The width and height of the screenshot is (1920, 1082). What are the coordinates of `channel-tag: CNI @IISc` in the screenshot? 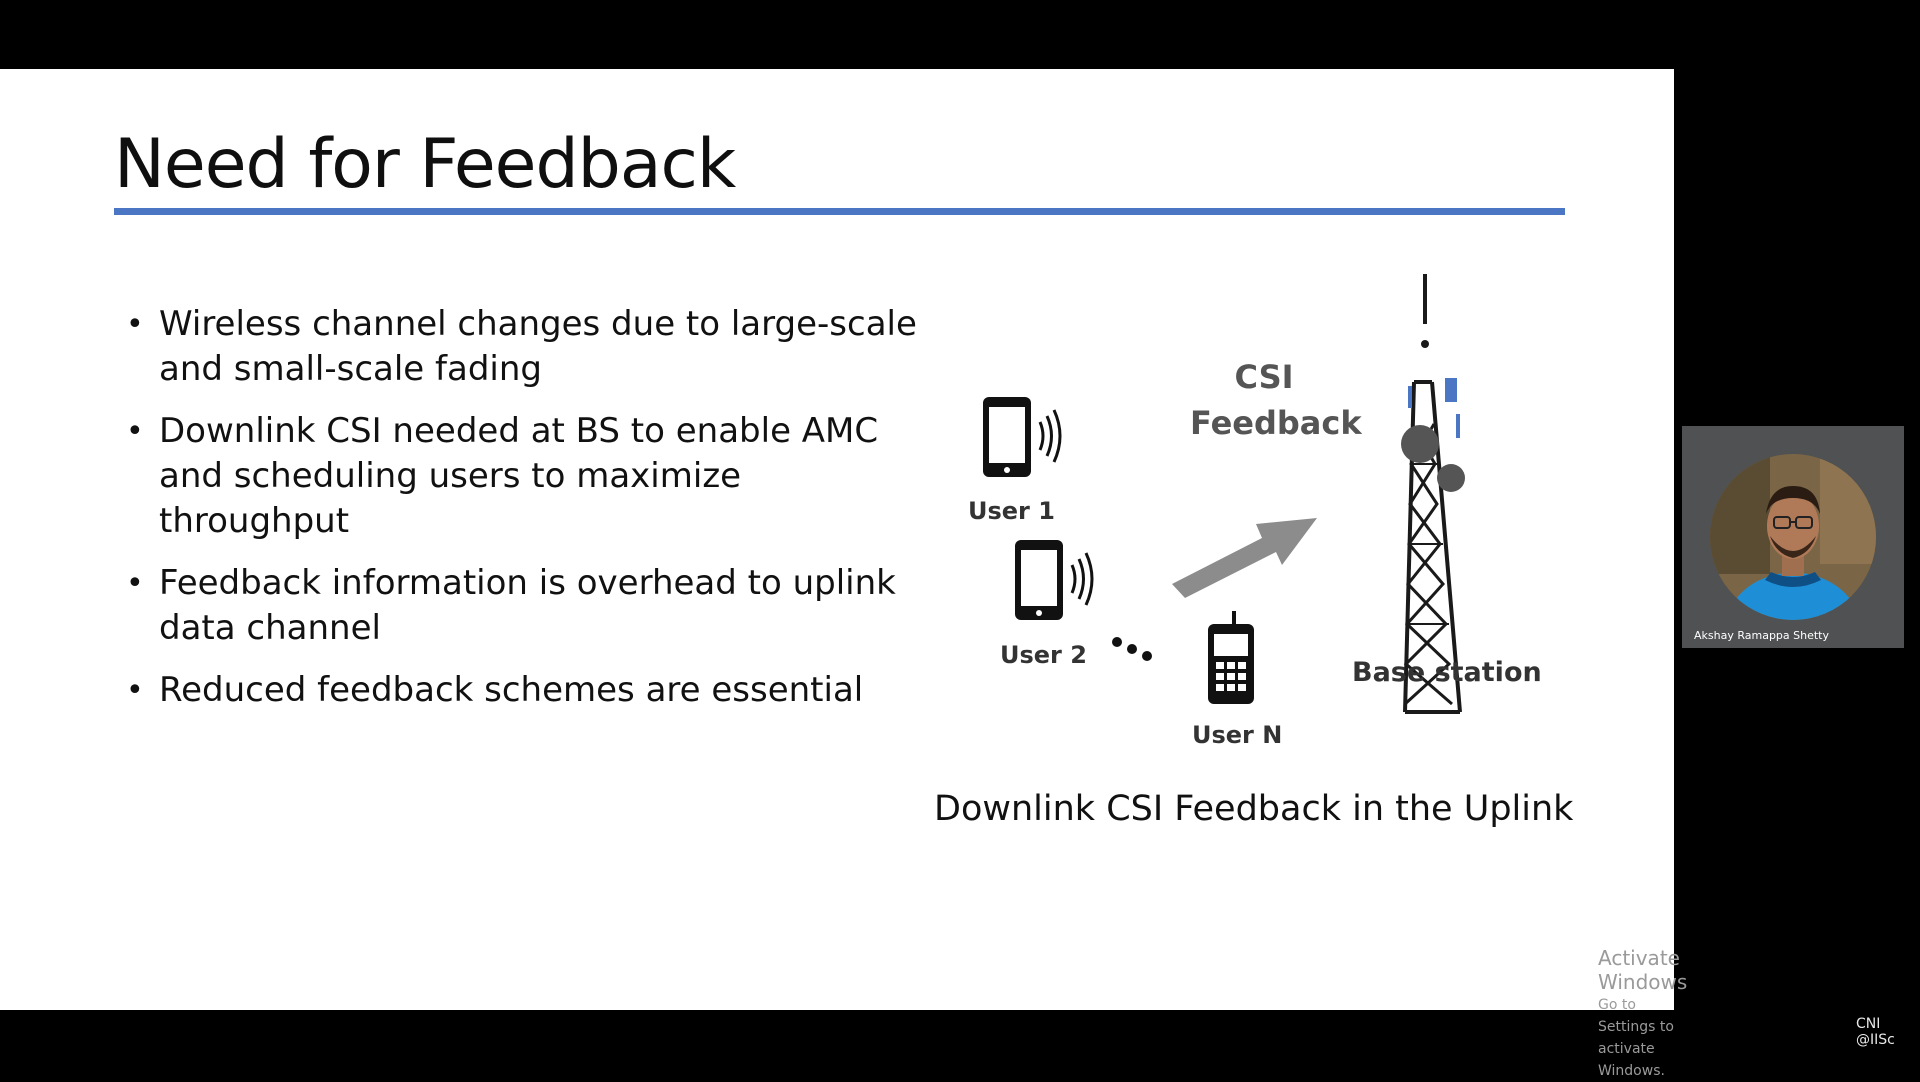 It's located at (1875, 1032).